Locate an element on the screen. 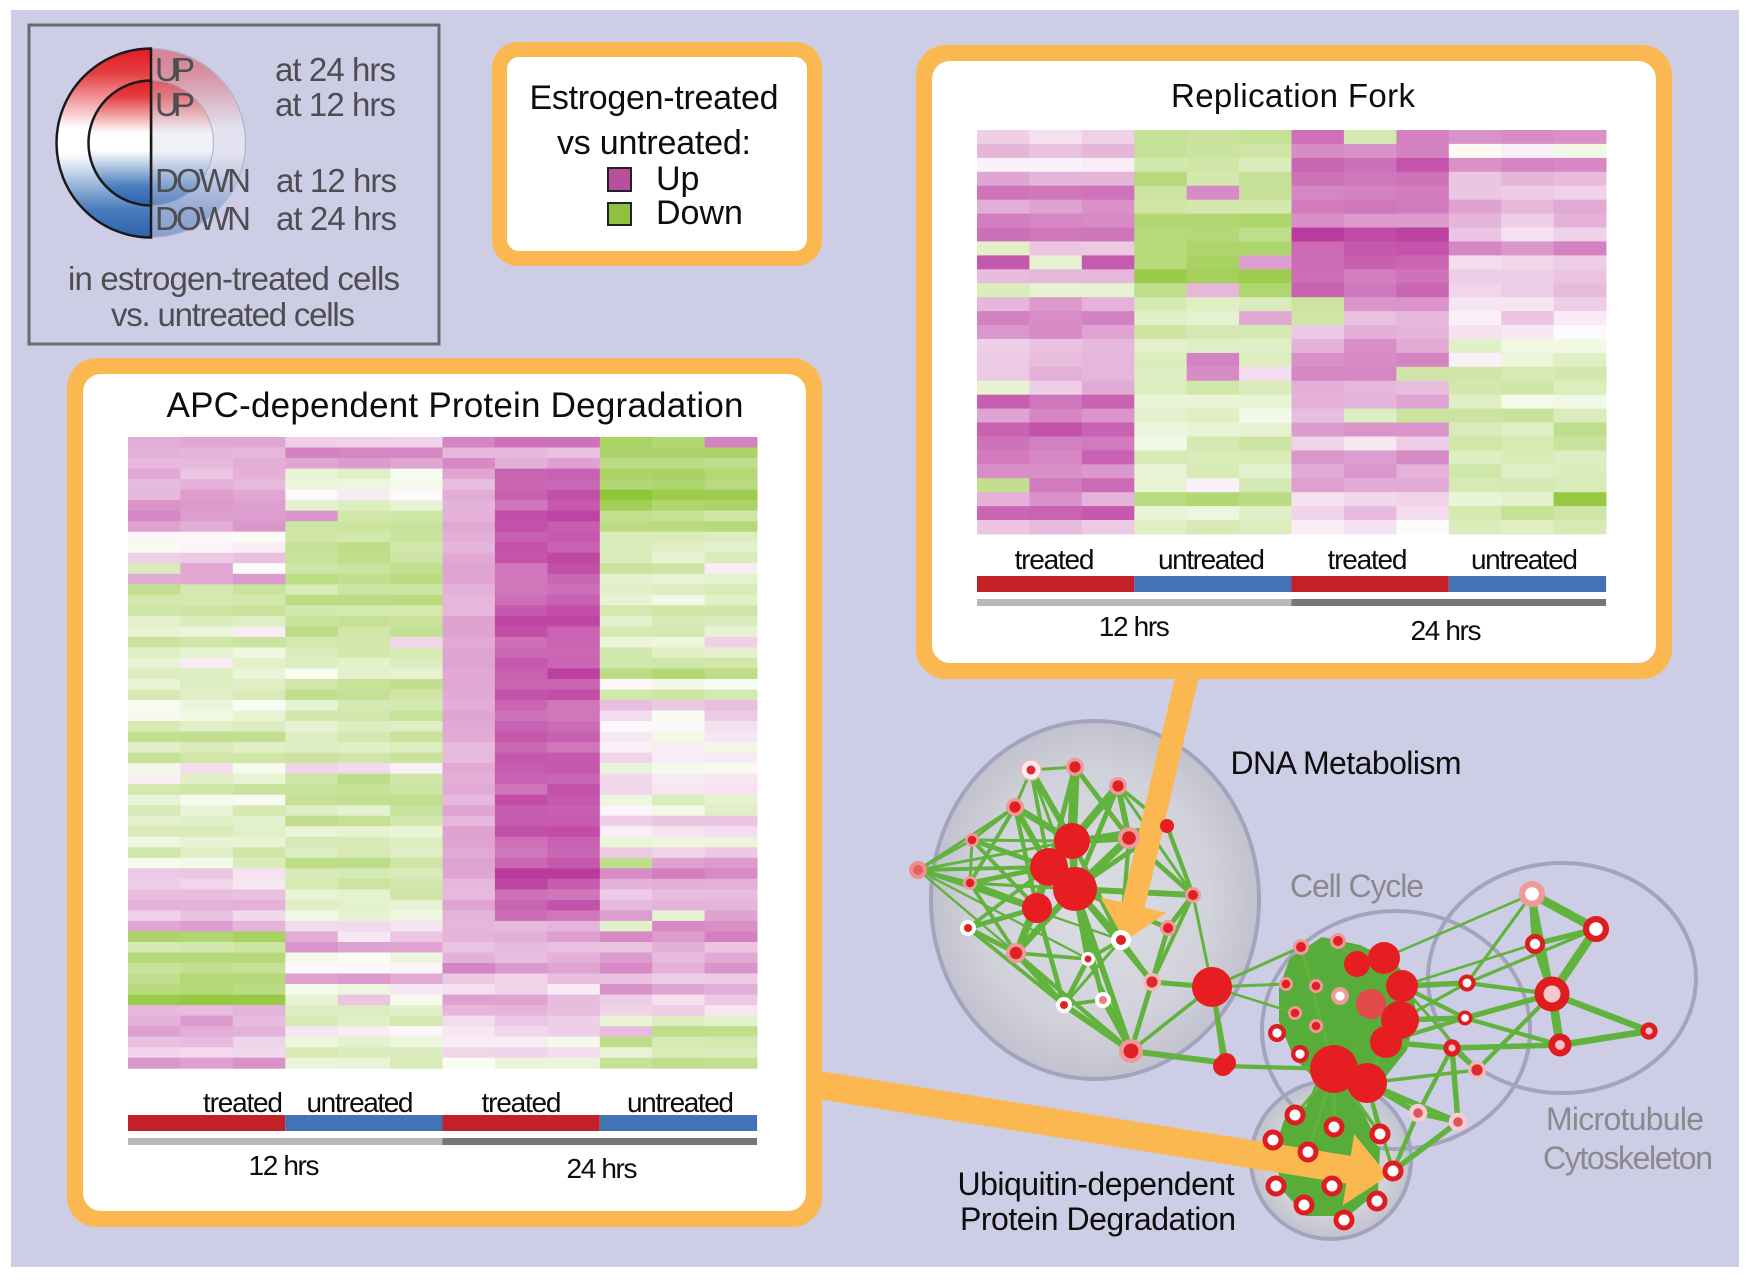 The height and width of the screenshot is (1284, 1750). svg-text: Cytoskeleton is located at coordinates (1628, 1158).